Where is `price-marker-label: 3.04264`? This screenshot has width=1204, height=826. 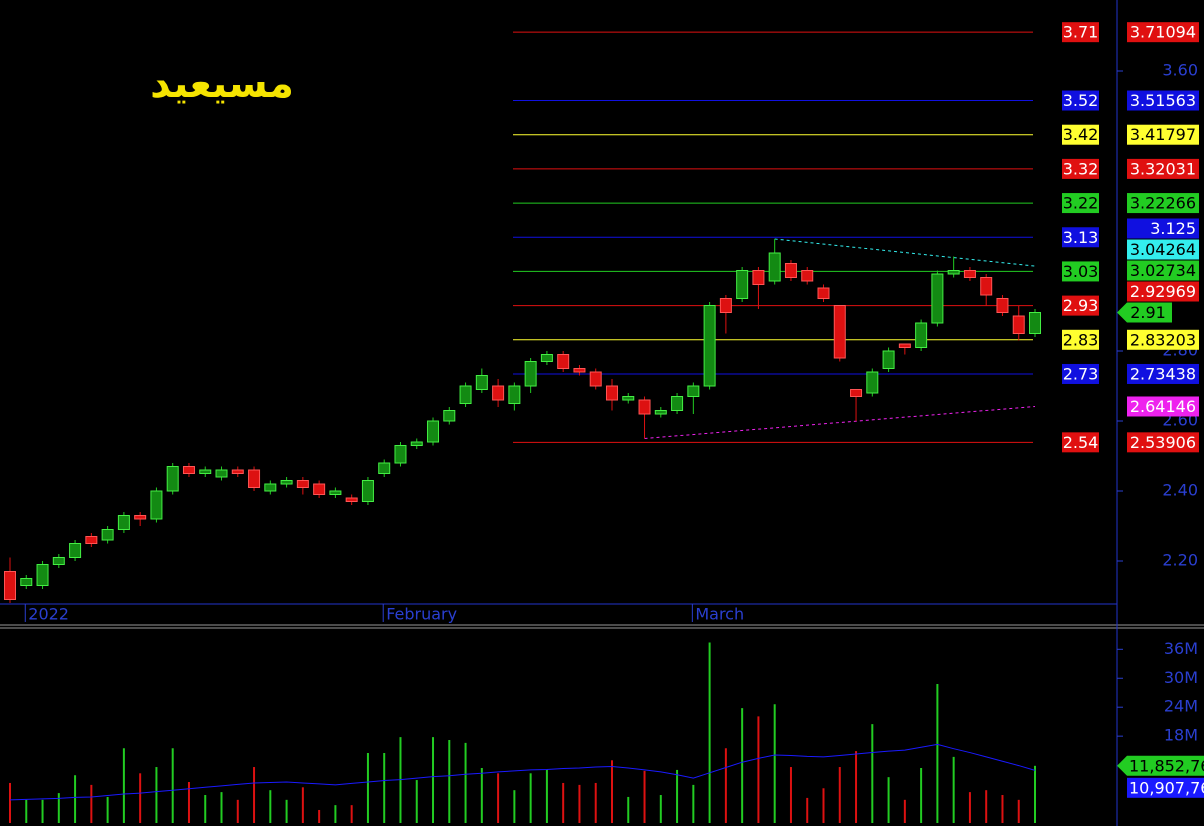
price-marker-label: 3.04264 is located at coordinates (1163, 249).